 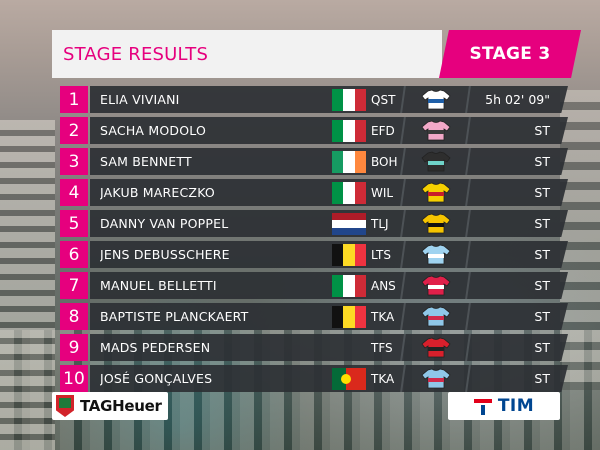 I want to click on result-row: 4 JAKUB MARECZKO WIL ST, so click(x=317, y=192).